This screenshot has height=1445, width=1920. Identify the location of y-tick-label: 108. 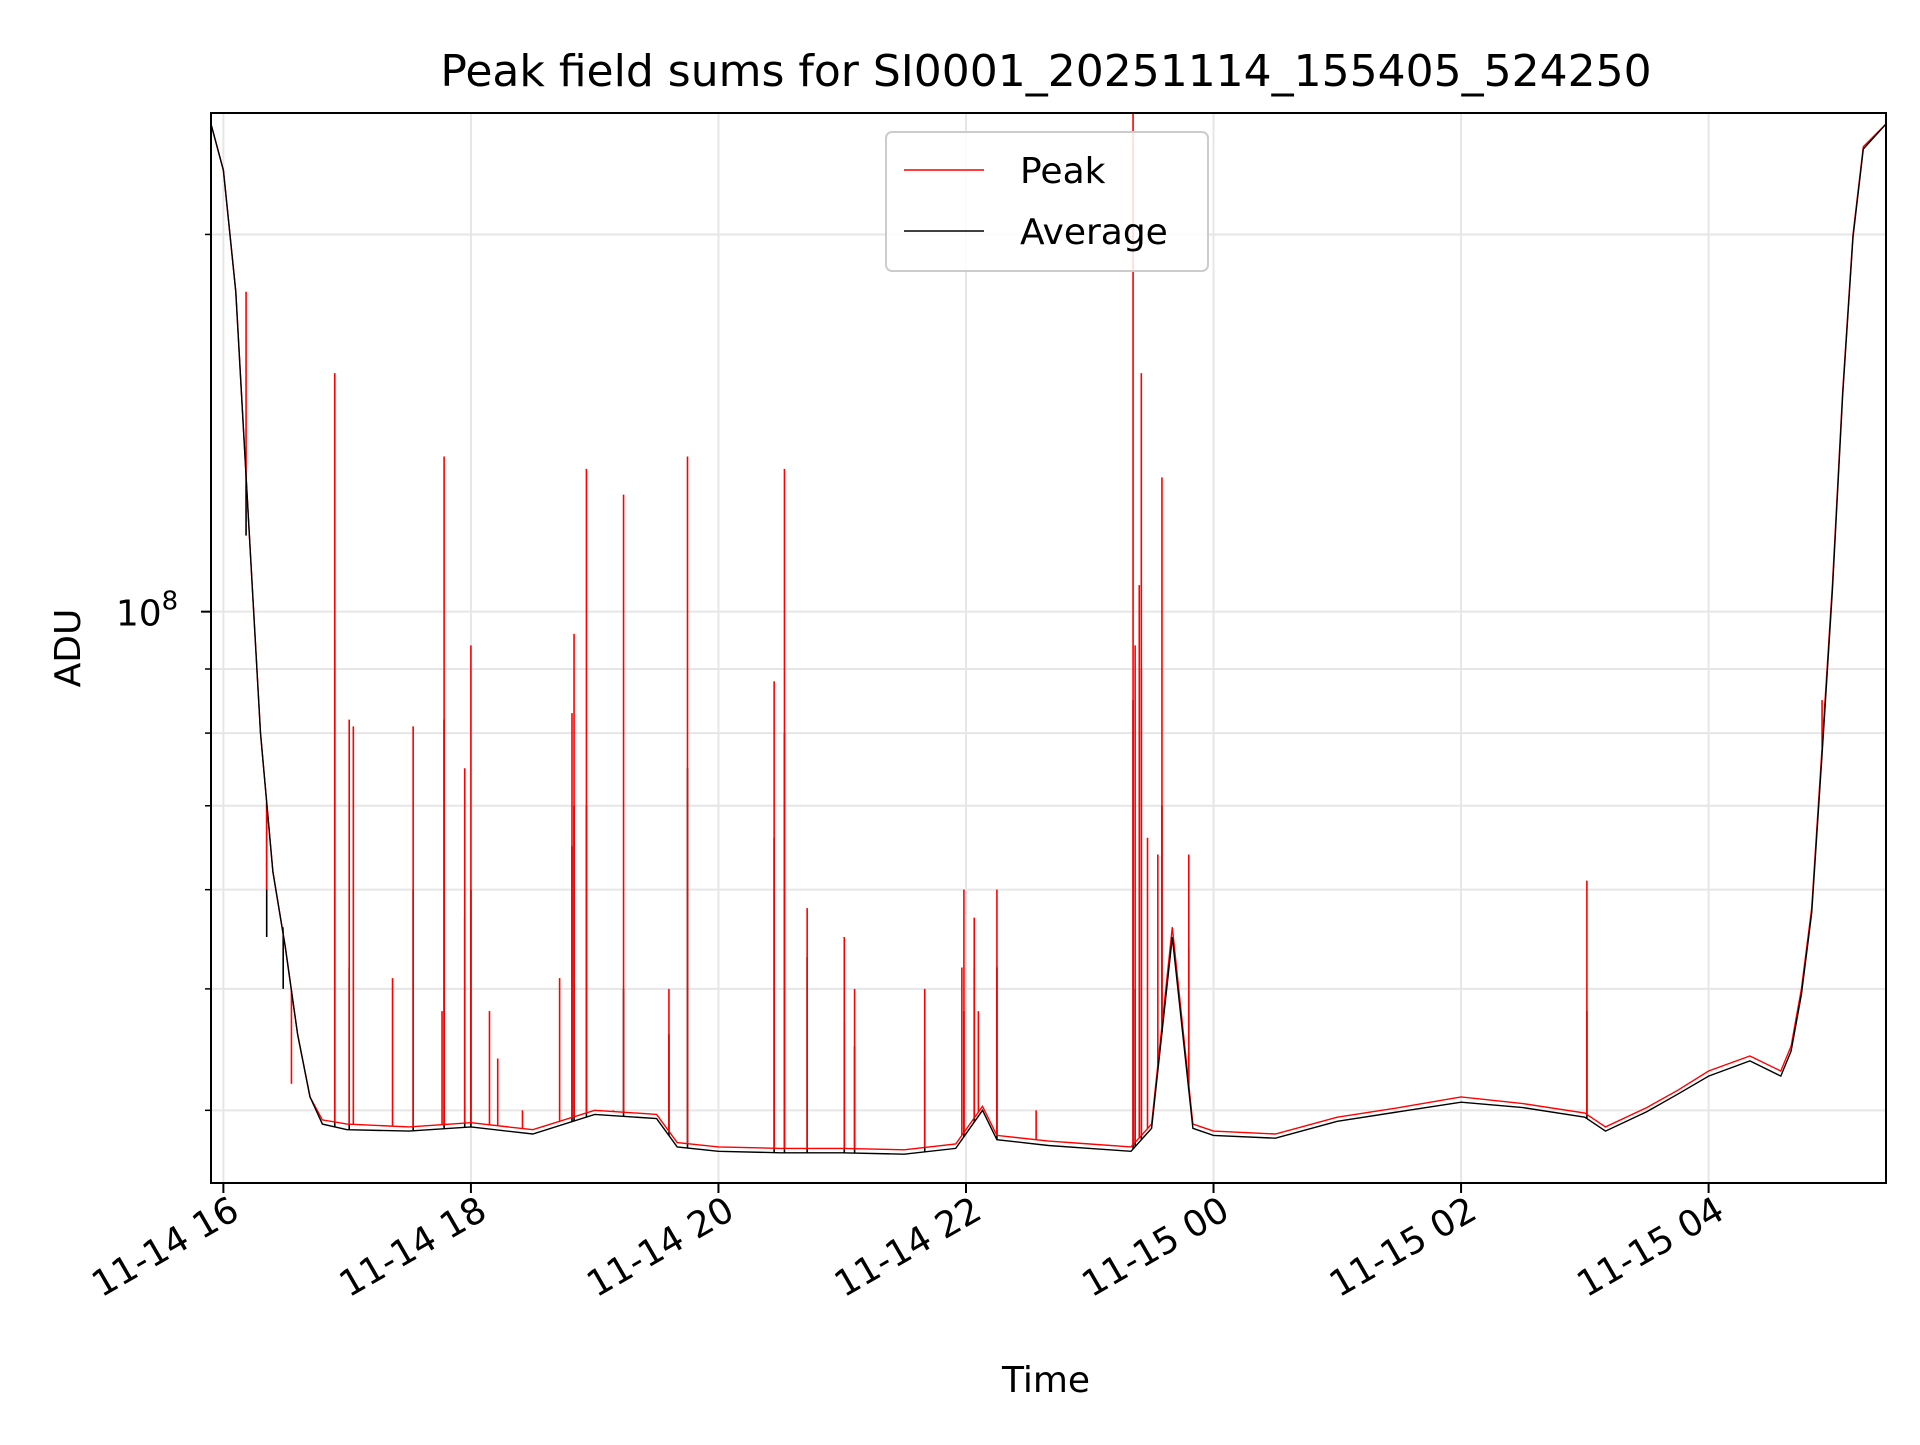
(147, 611).